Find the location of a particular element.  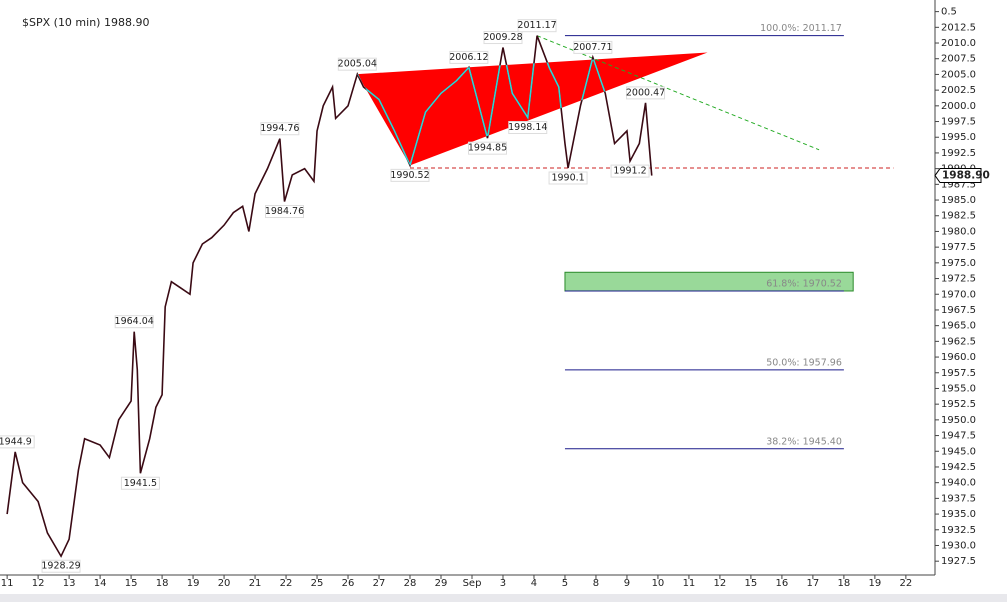

y-tick-label: 0.5 is located at coordinates (949, 12).